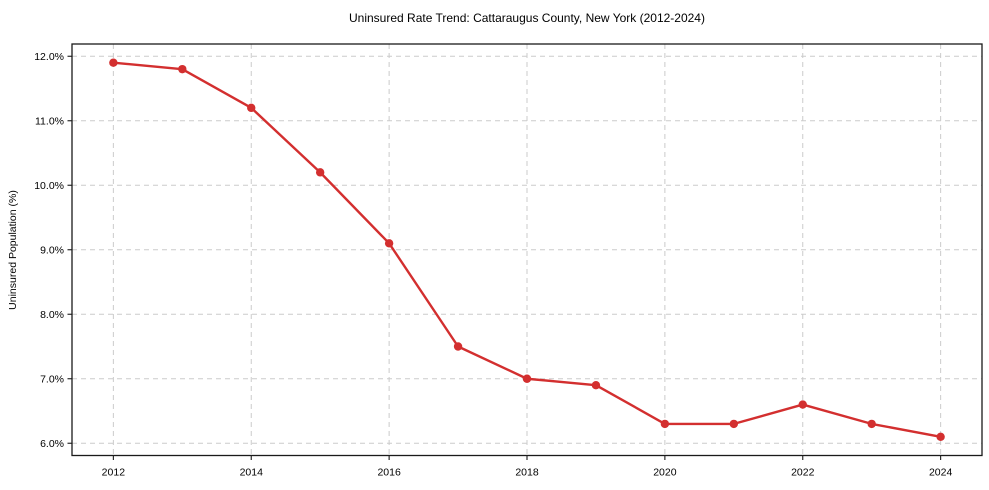 This screenshot has height=490, width=989. What do you see at coordinates (49, 57) in the screenshot?
I see `y-tick-label: 12.0%` at bounding box center [49, 57].